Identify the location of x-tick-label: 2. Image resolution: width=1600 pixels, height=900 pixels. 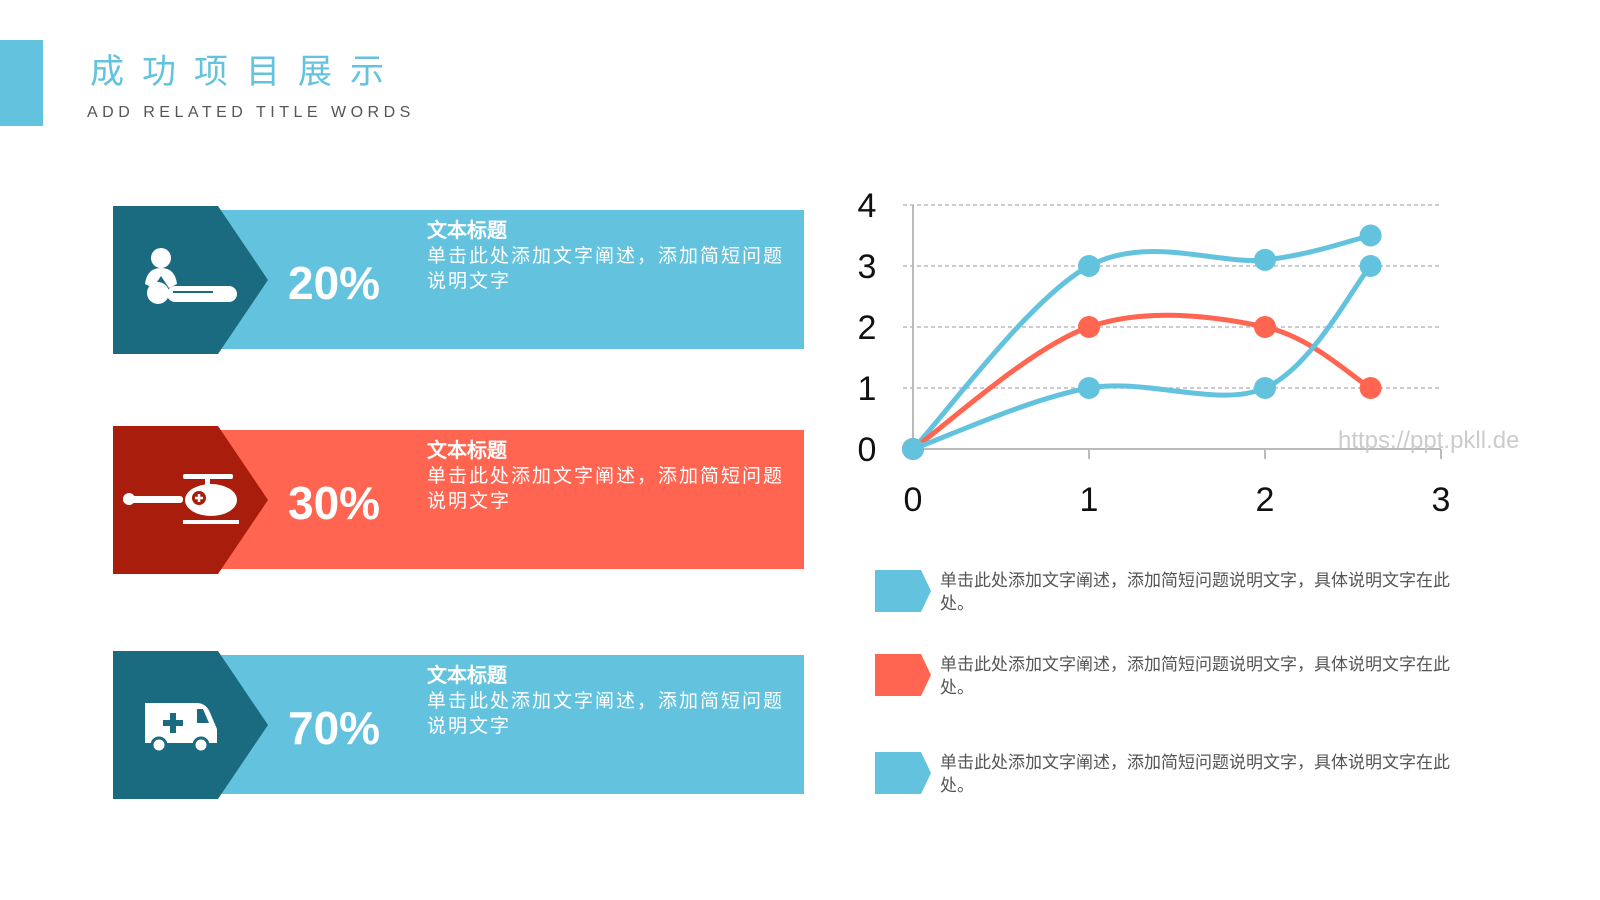
(1265, 500).